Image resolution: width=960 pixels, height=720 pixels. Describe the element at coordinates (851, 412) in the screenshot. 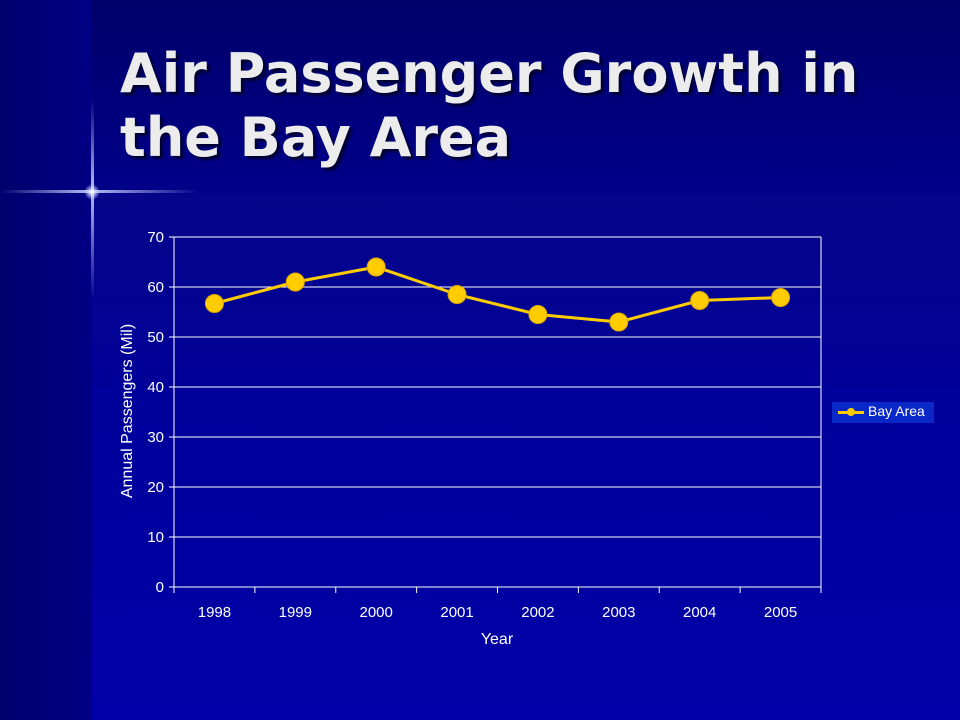

I see `legend-marker-swatch` at that location.